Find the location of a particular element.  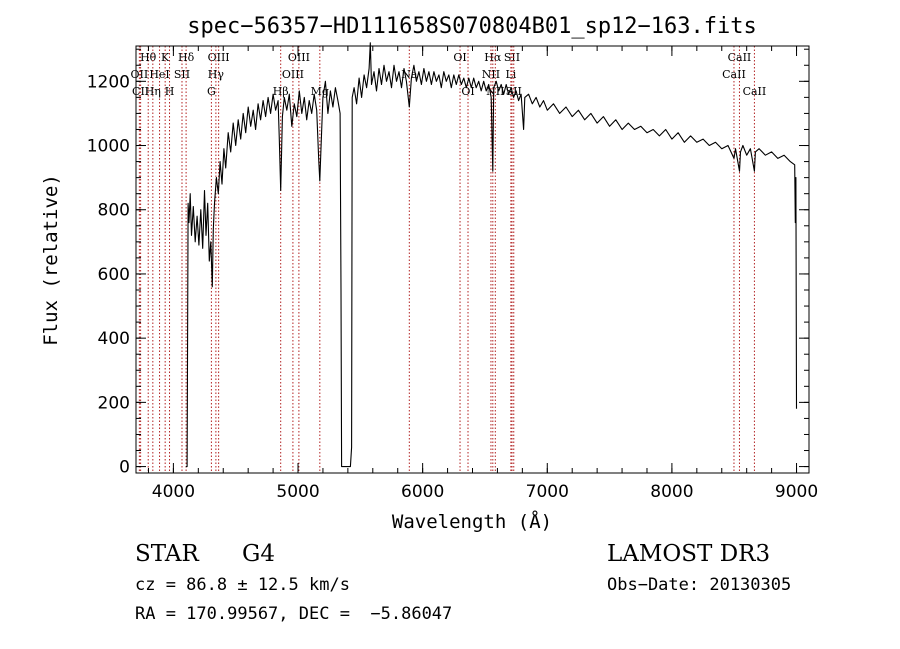

y-axis-label: Flux (relative) is located at coordinates (51, 260).